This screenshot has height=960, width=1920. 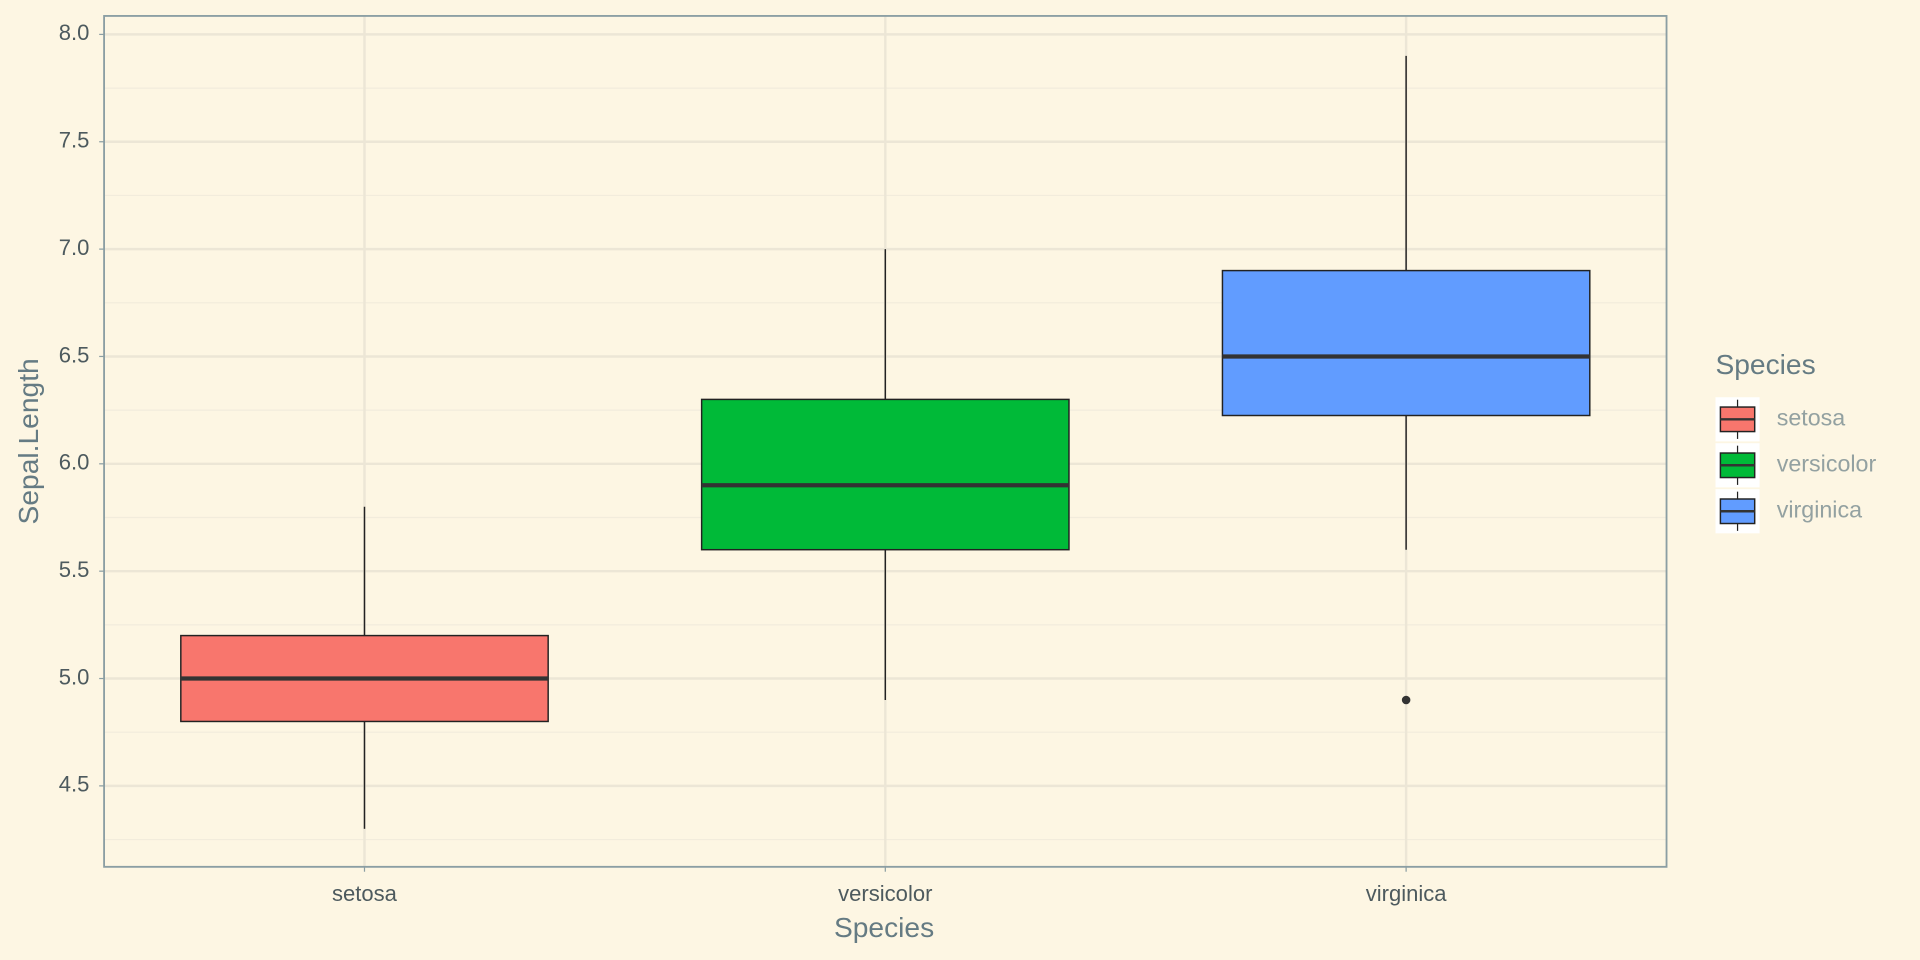 What do you see at coordinates (74, 247) in the screenshot?
I see `y-tick-label: 7.0` at bounding box center [74, 247].